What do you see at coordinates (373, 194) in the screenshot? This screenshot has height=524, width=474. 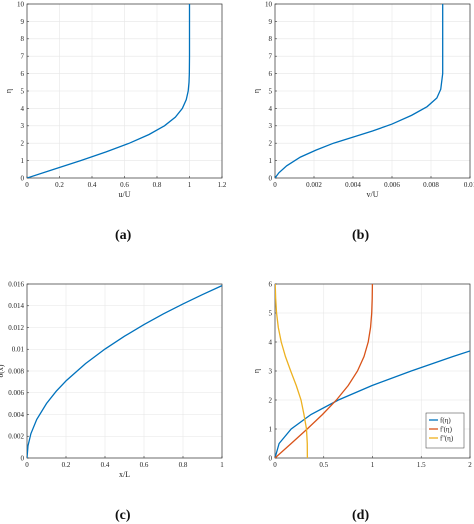 I see `x-axis-label: v/U` at bounding box center [373, 194].